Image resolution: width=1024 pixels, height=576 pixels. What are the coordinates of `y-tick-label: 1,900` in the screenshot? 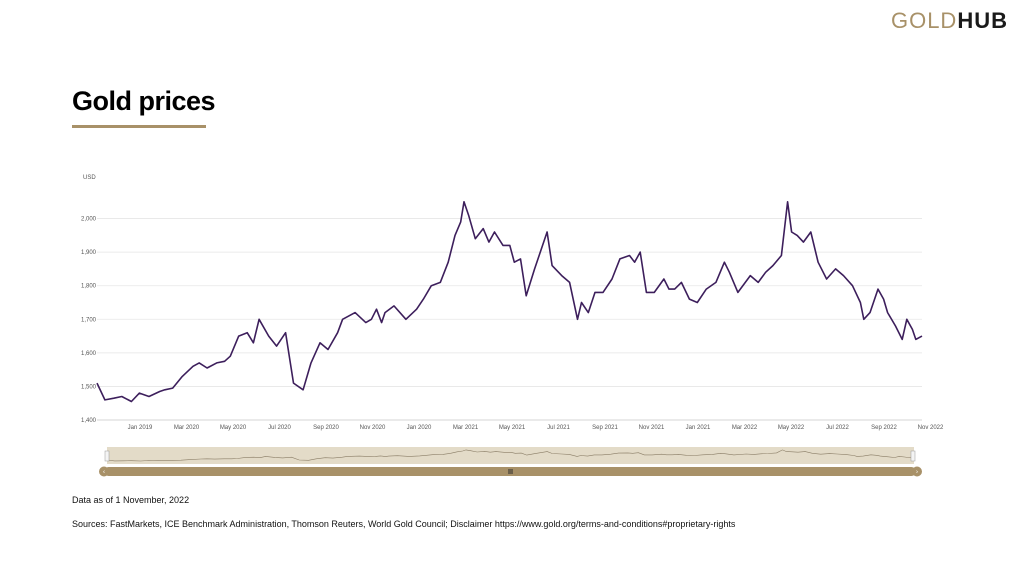 It's located at (89, 253).